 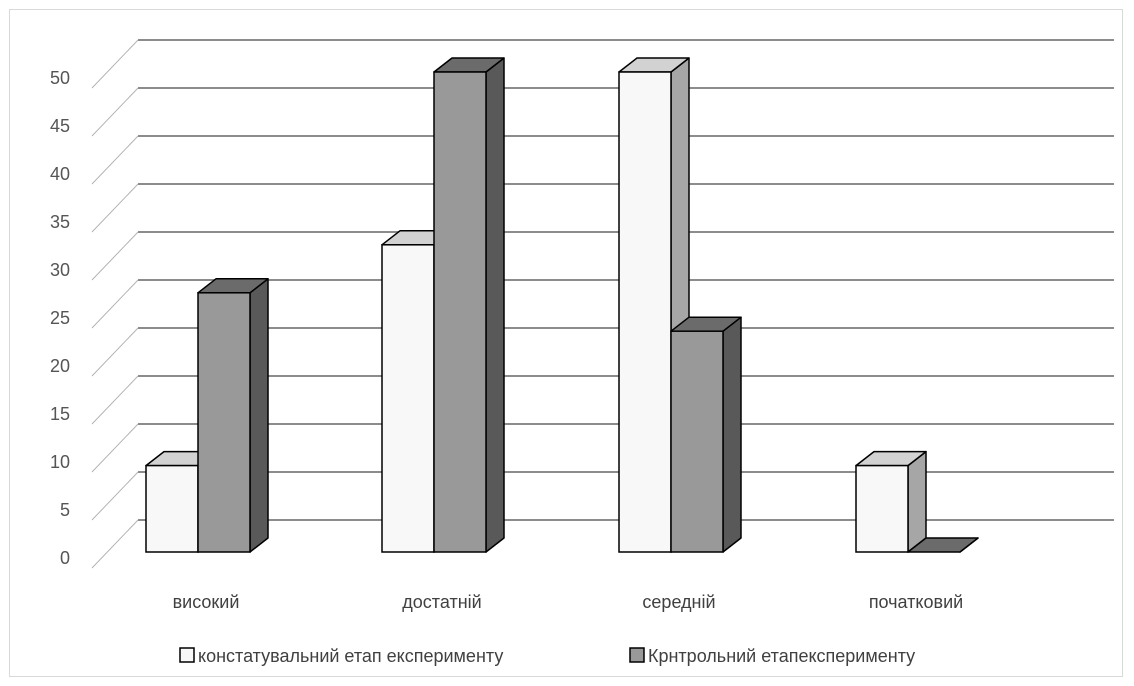 What do you see at coordinates (60, 366) in the screenshot?
I see `y-tick-label: 20` at bounding box center [60, 366].